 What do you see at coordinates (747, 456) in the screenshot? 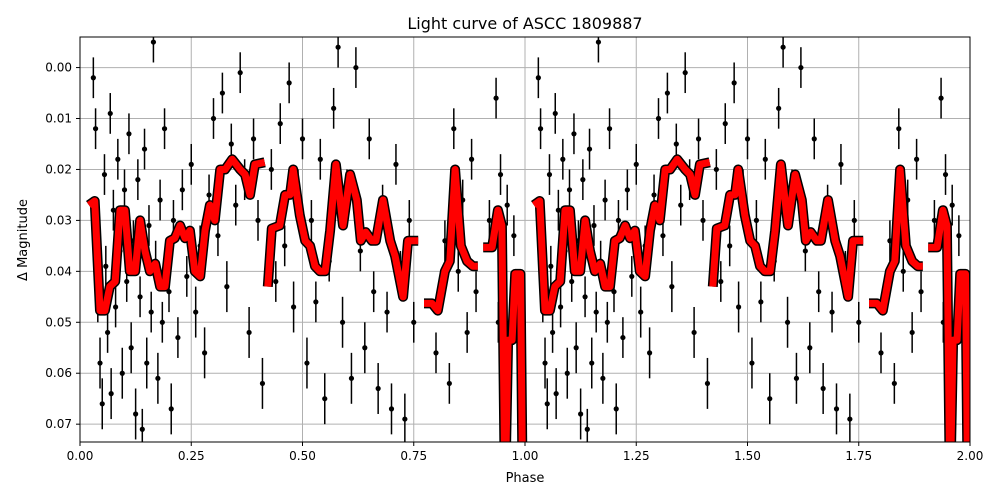
I see `x-tick-label: 1.50` at bounding box center [747, 456].